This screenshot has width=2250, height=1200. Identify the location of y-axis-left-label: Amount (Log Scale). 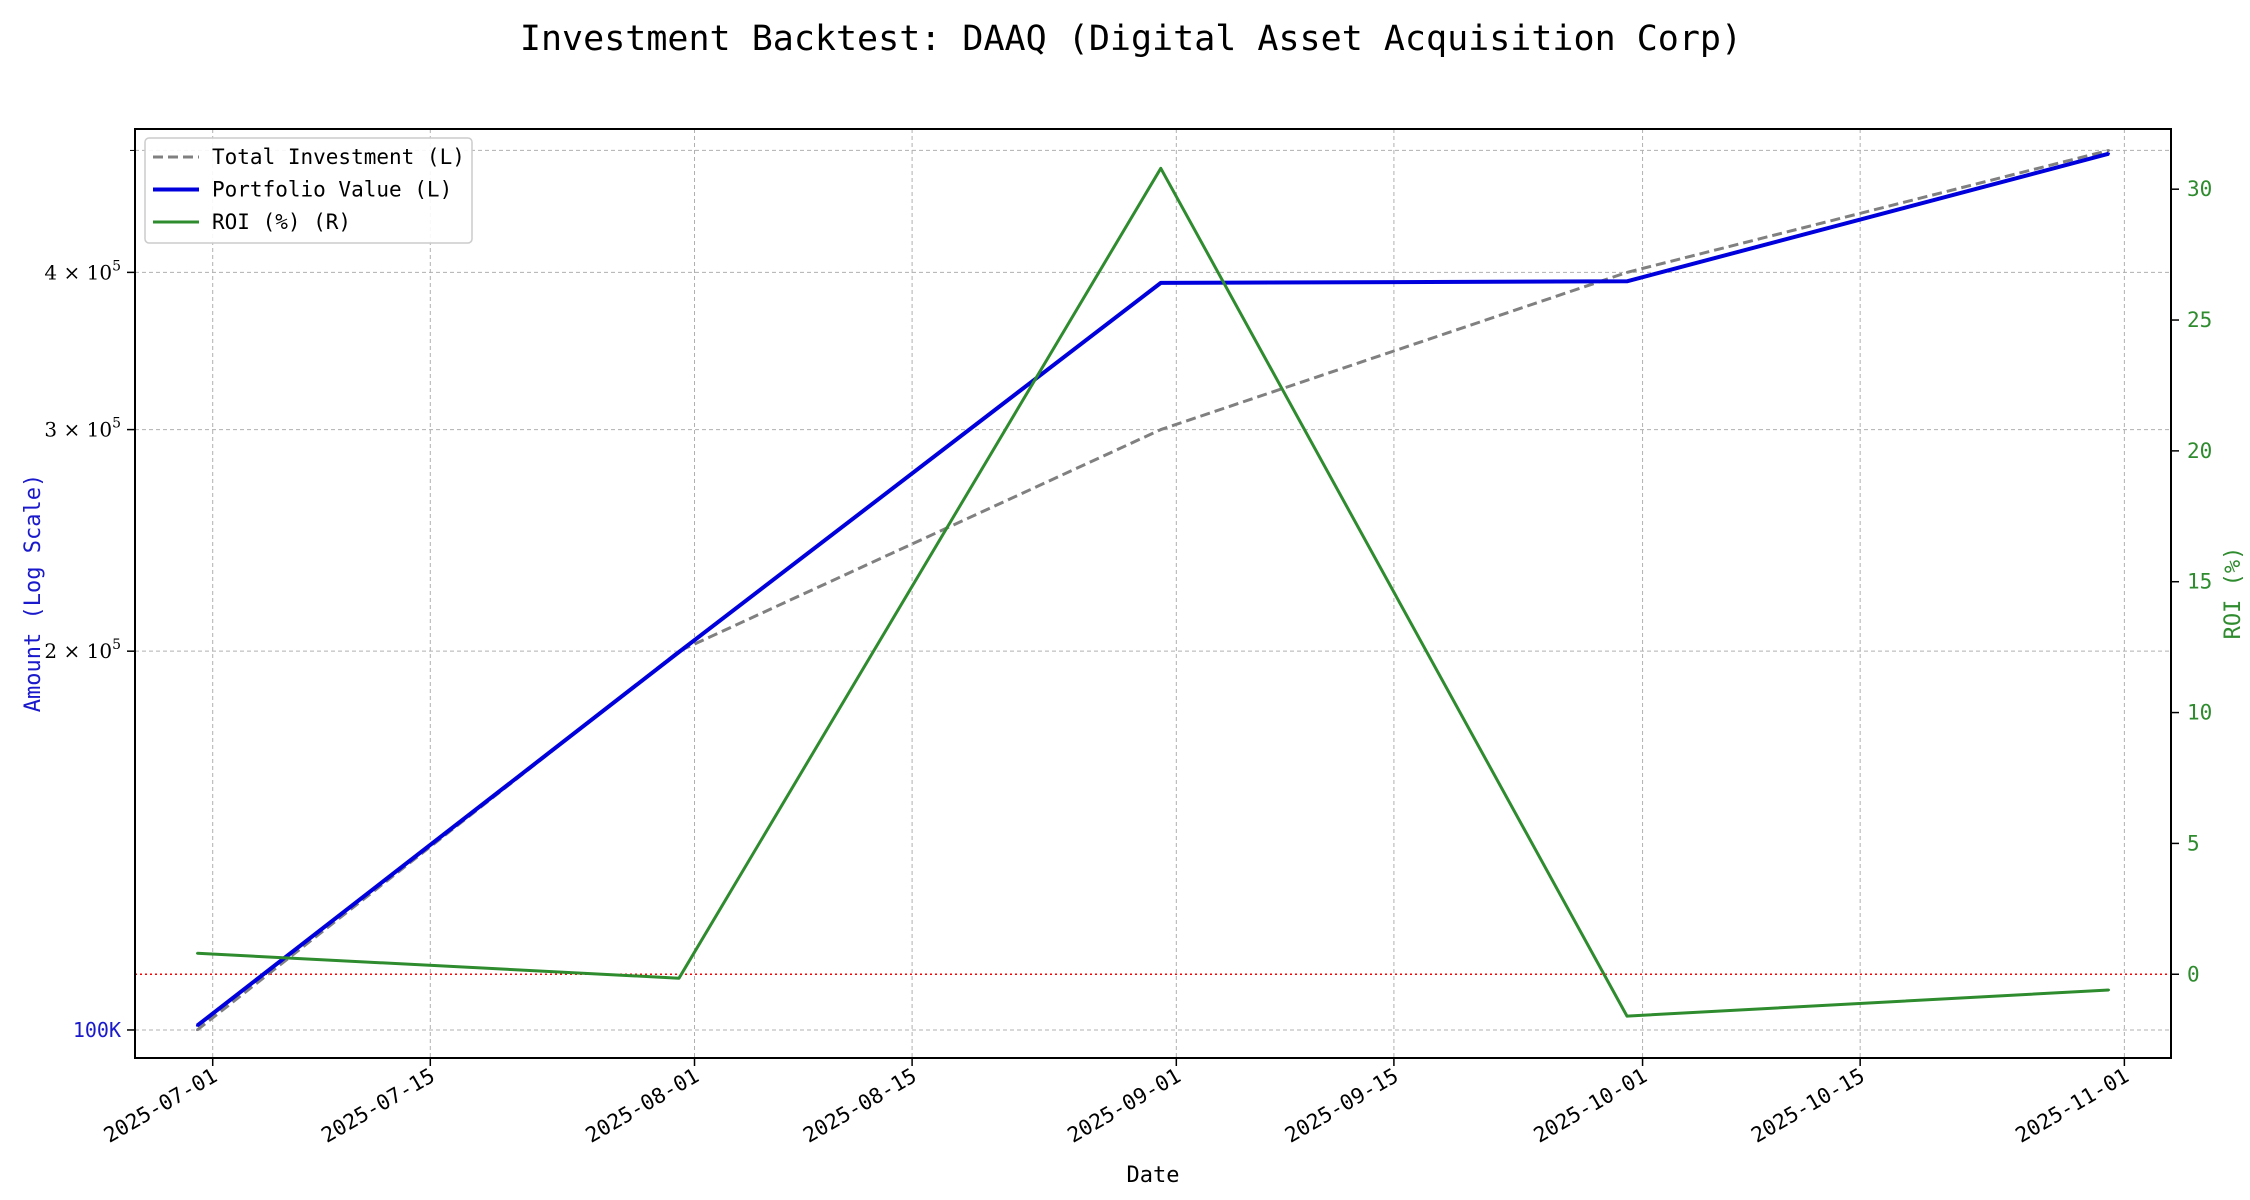
(33, 593).